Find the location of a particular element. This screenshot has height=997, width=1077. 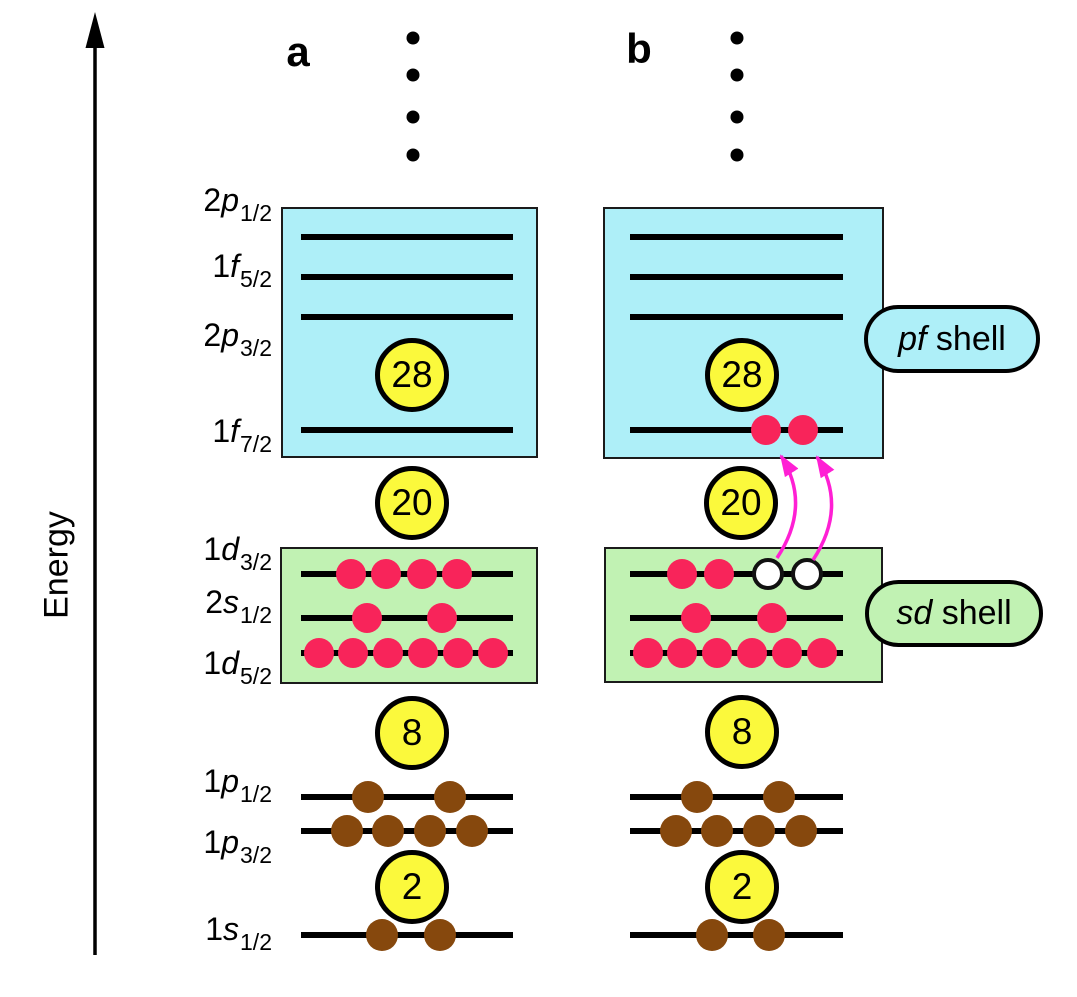

level-line-1f52-b is located at coordinates (736, 277).